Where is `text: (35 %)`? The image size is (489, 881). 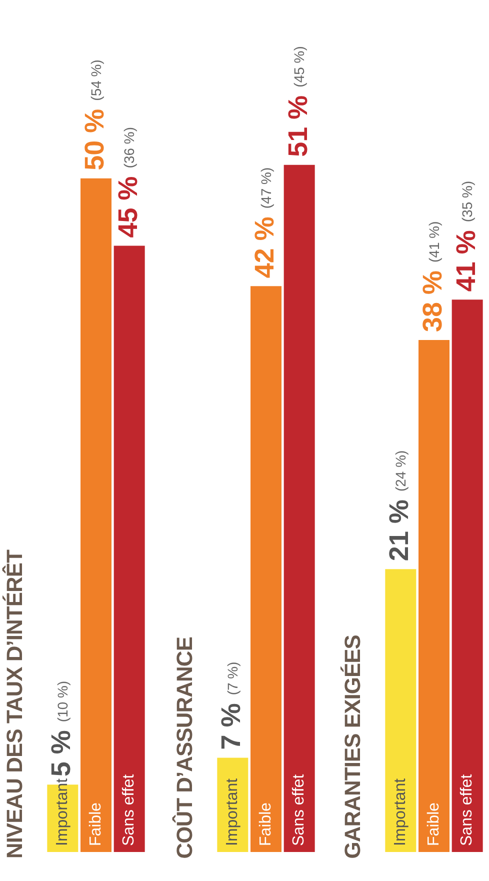 text: (35 %) is located at coordinates (467, 201).